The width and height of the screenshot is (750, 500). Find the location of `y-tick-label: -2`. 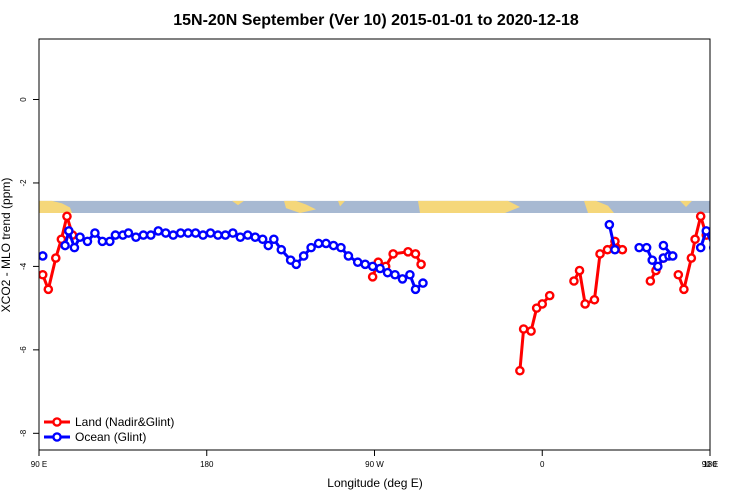

y-tick-label: -2 is located at coordinates (23, 183).